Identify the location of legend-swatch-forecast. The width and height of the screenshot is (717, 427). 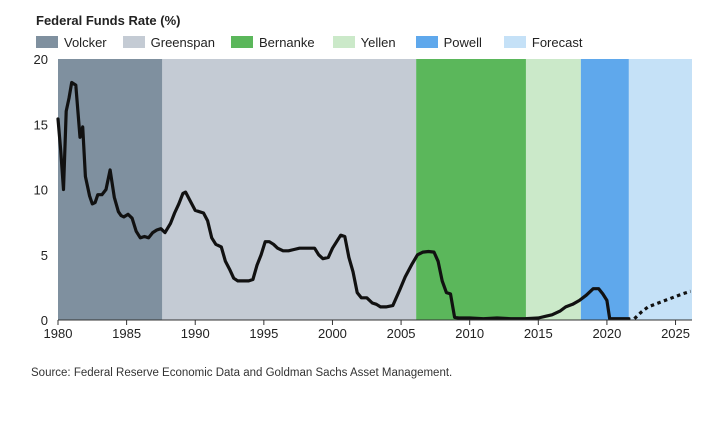
(514, 42).